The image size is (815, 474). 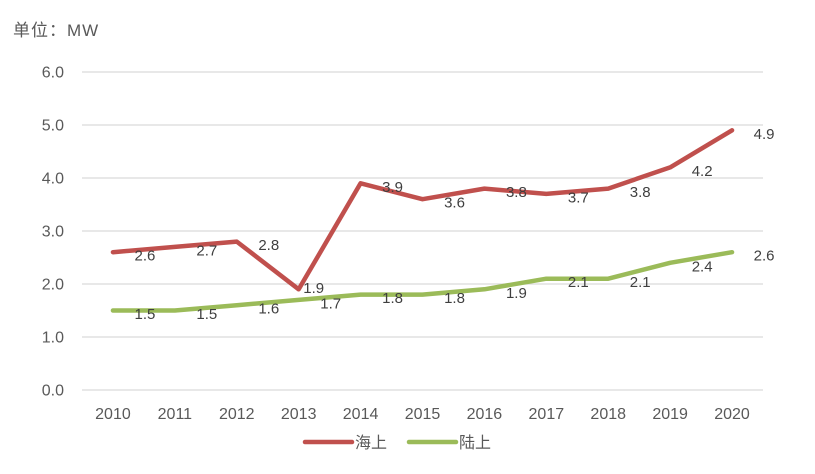 I want to click on x-axis-tick-label: 2015, so click(x=423, y=414).